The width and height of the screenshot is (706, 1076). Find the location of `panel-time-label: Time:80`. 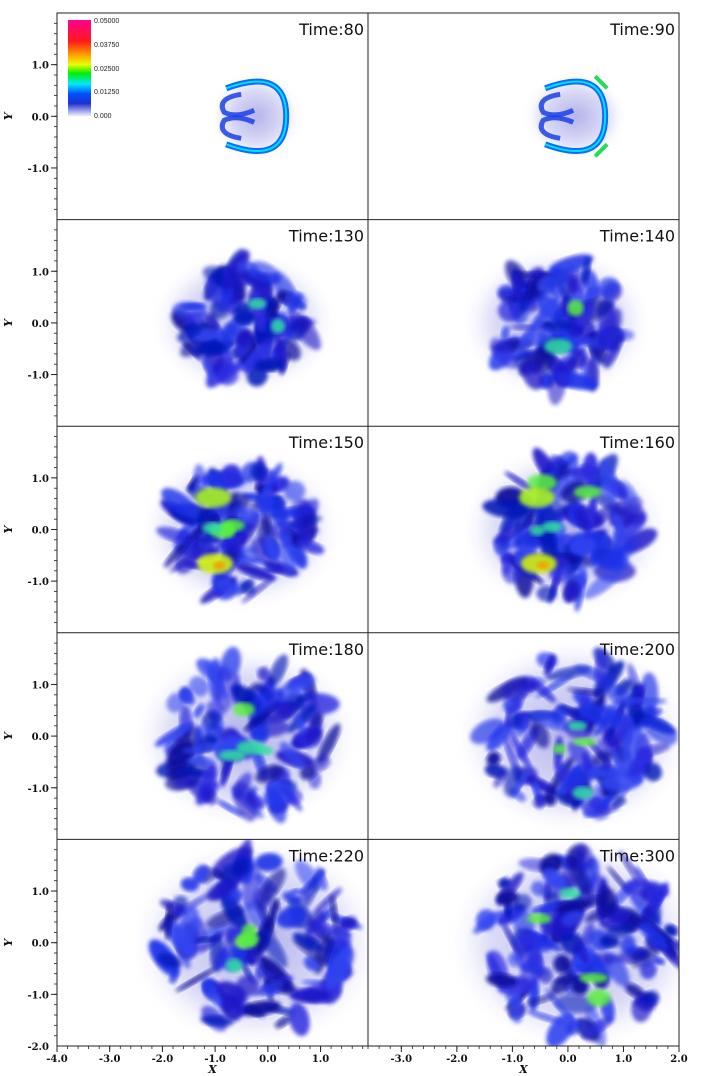

panel-time-label: Time:80 is located at coordinates (331, 29).